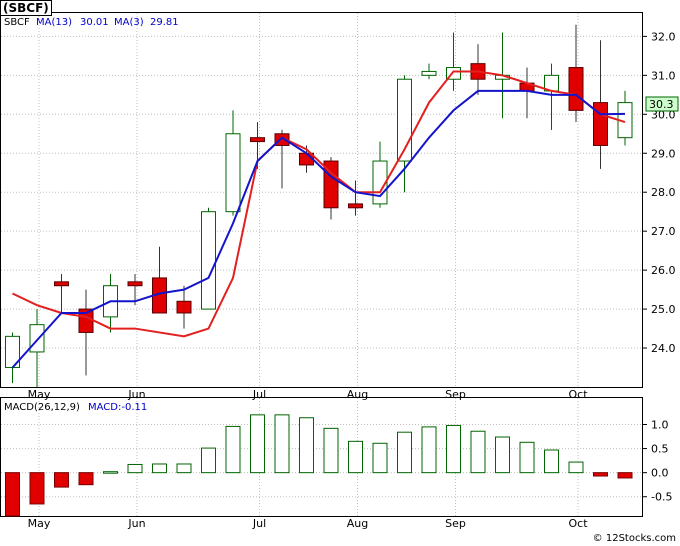  What do you see at coordinates (663, 153) in the screenshot?
I see `price-tick-label: 29.0` at bounding box center [663, 153].